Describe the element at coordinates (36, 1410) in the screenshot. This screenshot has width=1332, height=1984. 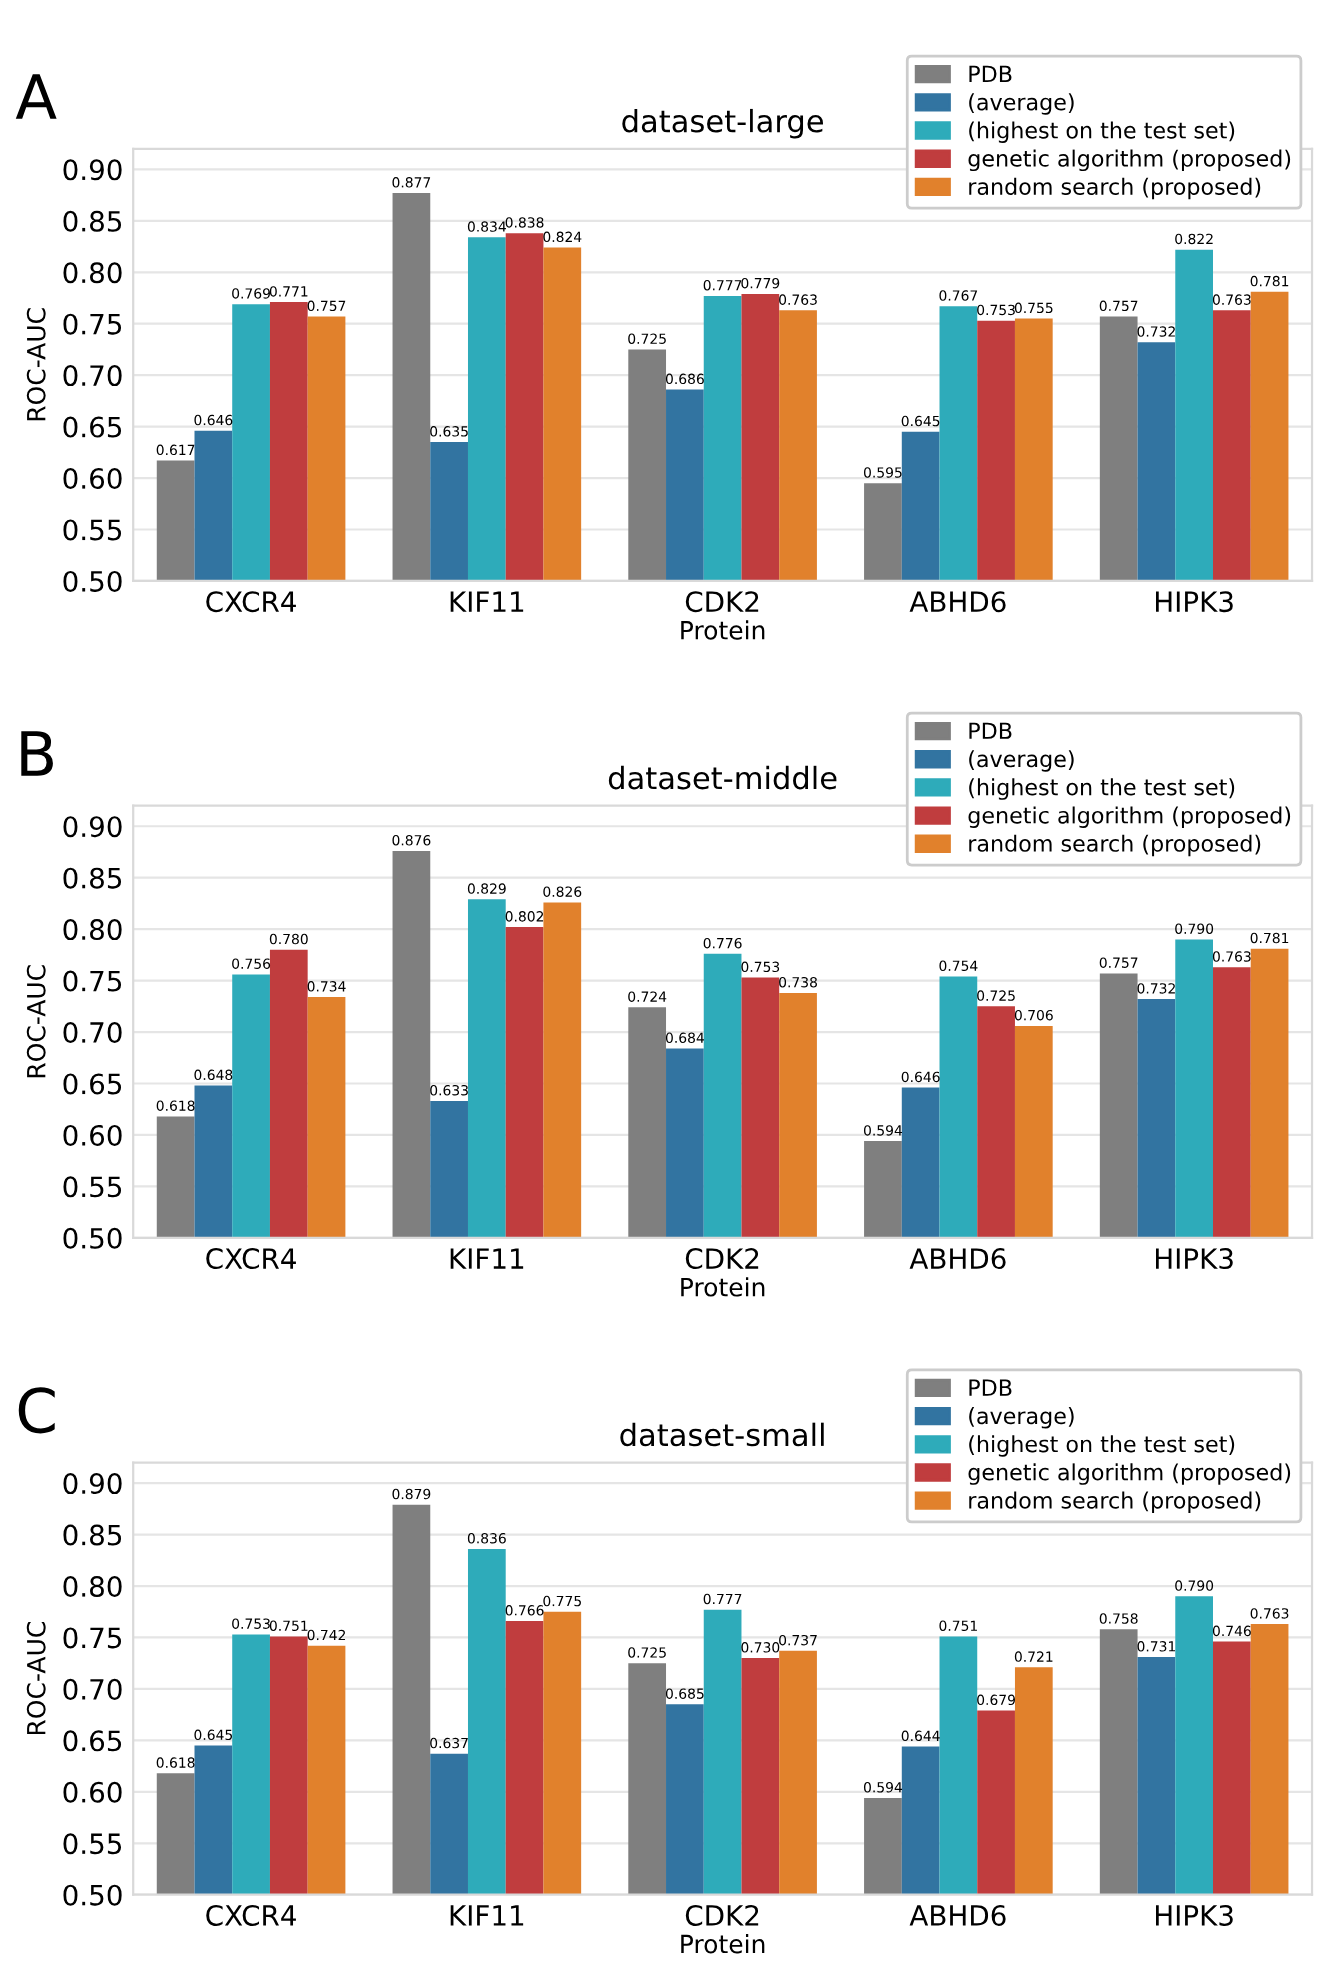
I see `text: C` at that location.